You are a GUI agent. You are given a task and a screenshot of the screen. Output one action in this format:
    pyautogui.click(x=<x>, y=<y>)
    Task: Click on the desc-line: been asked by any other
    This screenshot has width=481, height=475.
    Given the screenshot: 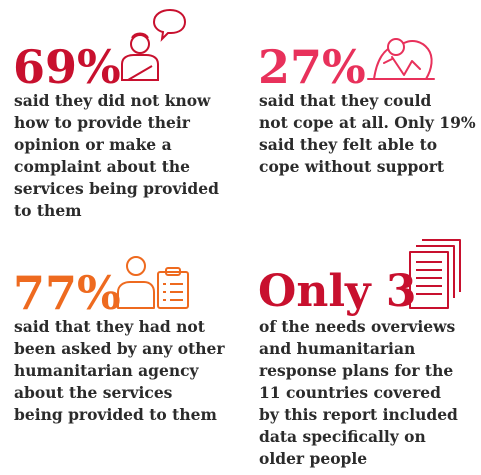 What is the action you would take?
    pyautogui.click(x=119, y=348)
    